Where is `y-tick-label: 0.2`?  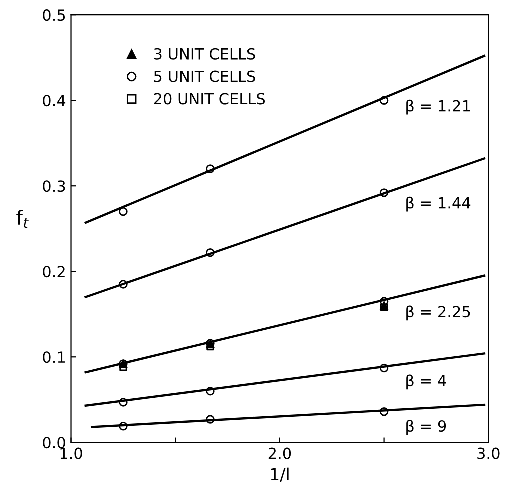
y-tick-label: 0.2 is located at coordinates (54, 272).